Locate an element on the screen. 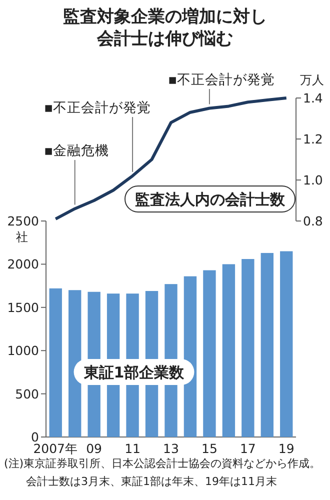 The height and width of the screenshot is (500, 330). y-tick-label: 1000 is located at coordinates (23, 350).